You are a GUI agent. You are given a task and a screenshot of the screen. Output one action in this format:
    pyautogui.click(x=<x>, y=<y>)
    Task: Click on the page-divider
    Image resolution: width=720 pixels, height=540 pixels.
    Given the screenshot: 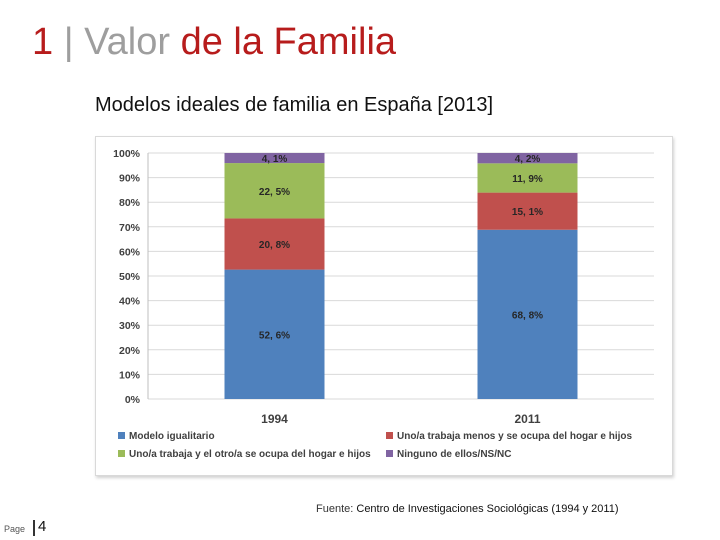 What is the action you would take?
    pyautogui.click(x=34, y=528)
    